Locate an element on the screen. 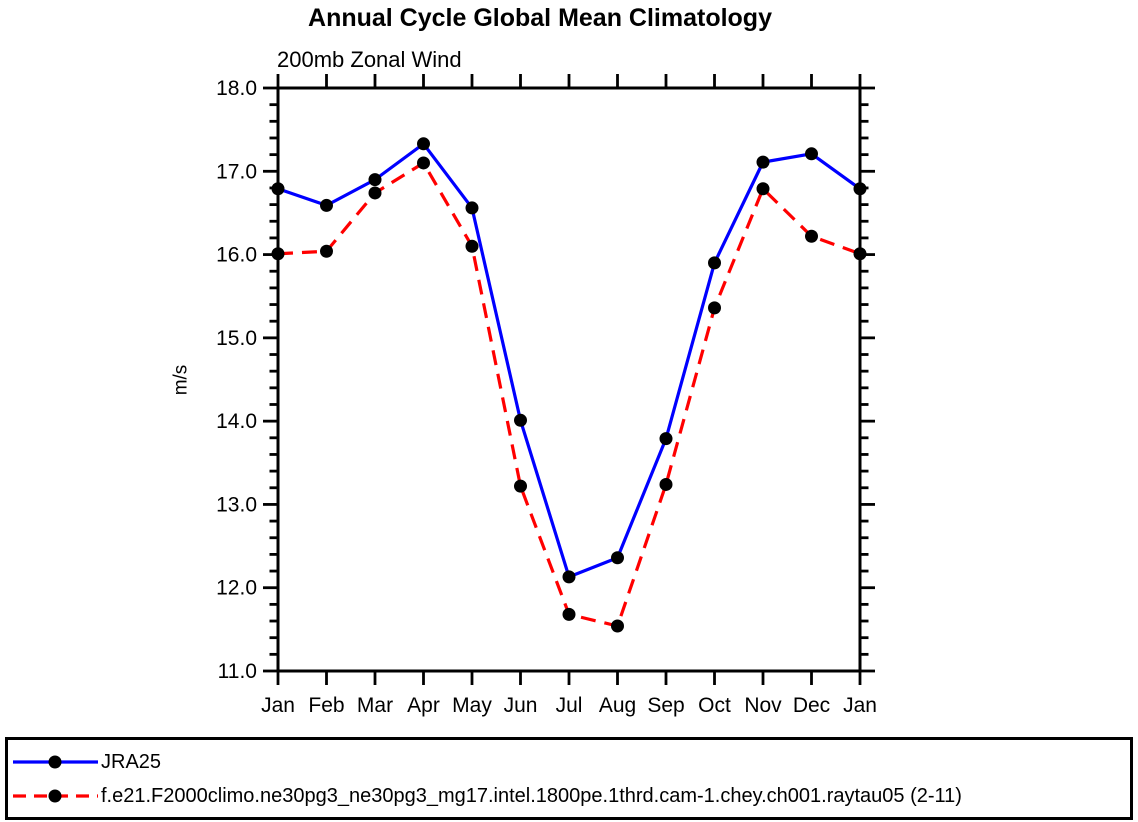 Image resolution: width=1138 pixels, height=822 pixels. y-tick-label: 12.0 is located at coordinates (236, 588).